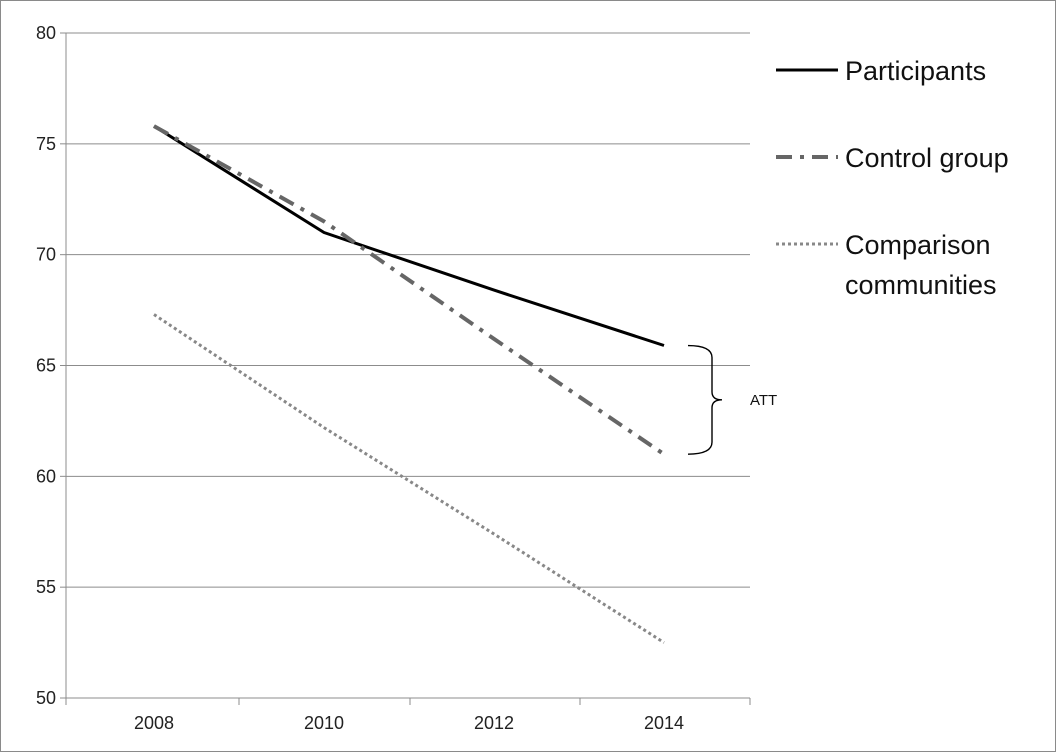  I want to click on x-tick-label: 2012, so click(494, 723).